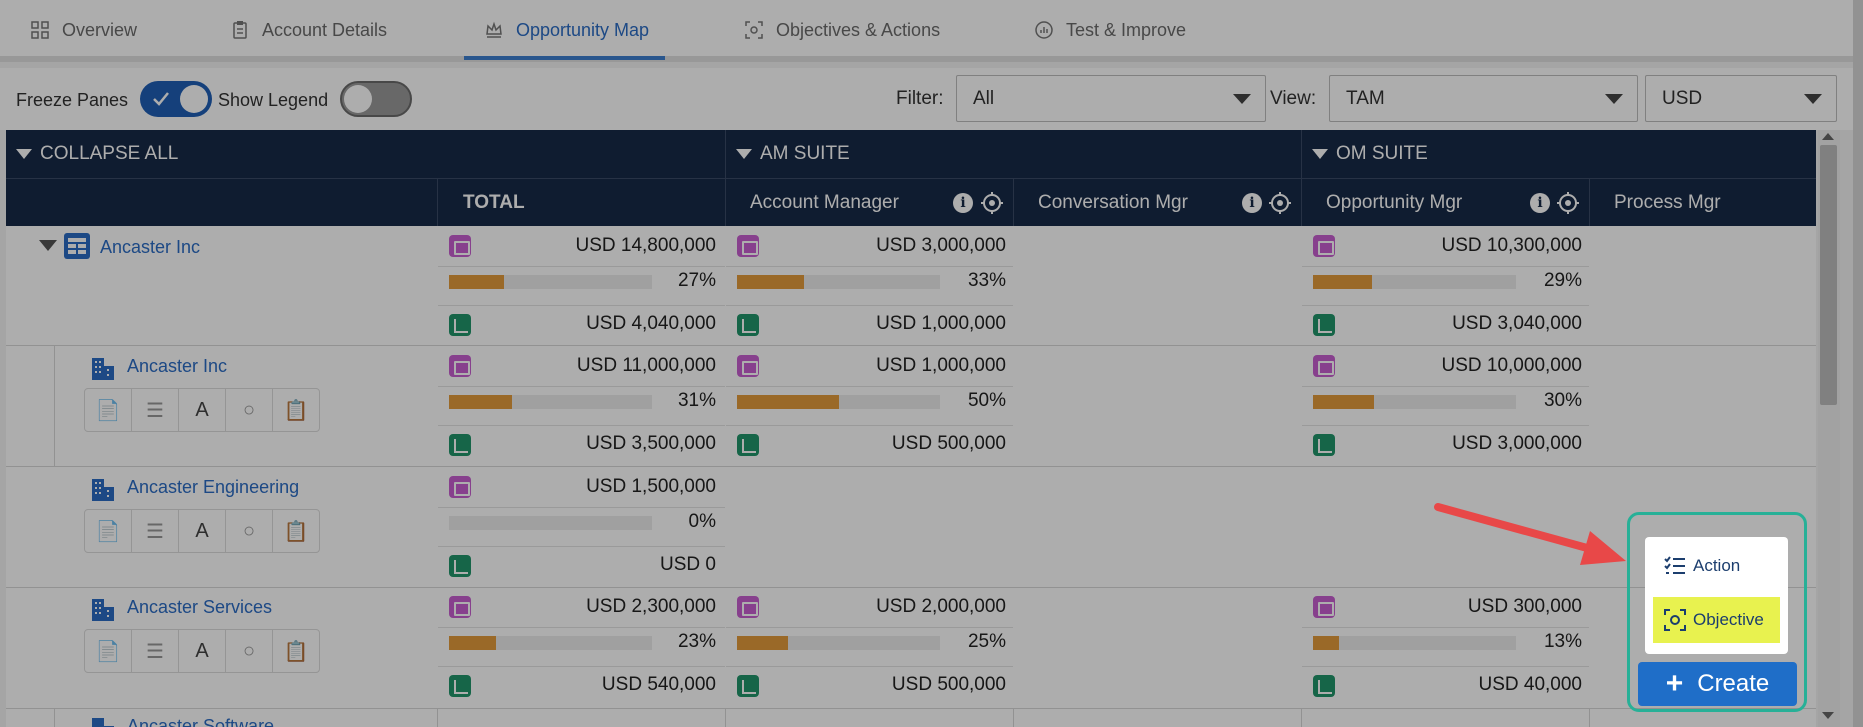 This screenshot has width=1863, height=727. I want to click on won-amount: USD 4,040,000, so click(651, 323).